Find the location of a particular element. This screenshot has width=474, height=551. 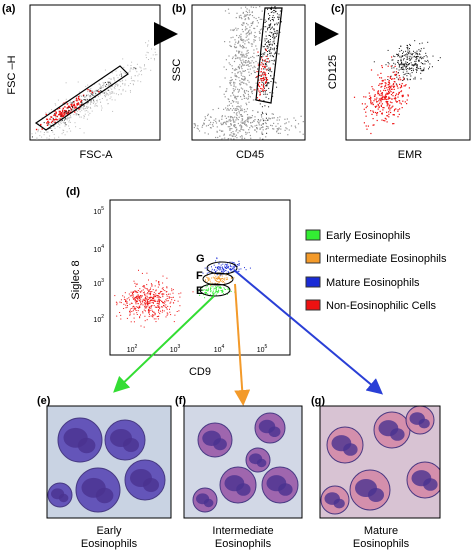

micrograph is located at coordinates (243, 462).